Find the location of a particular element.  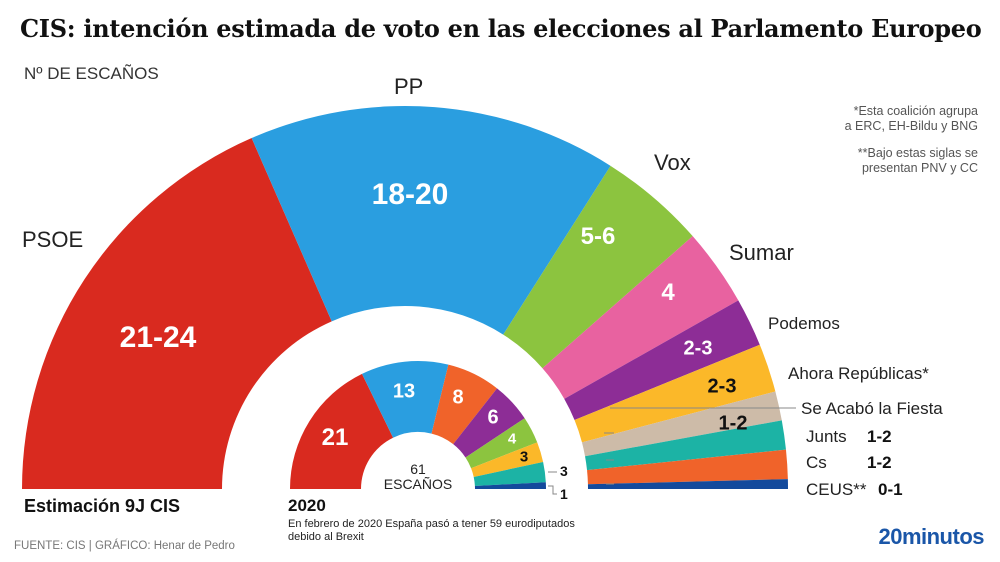

party-label: PSOE is located at coordinates (53, 239).